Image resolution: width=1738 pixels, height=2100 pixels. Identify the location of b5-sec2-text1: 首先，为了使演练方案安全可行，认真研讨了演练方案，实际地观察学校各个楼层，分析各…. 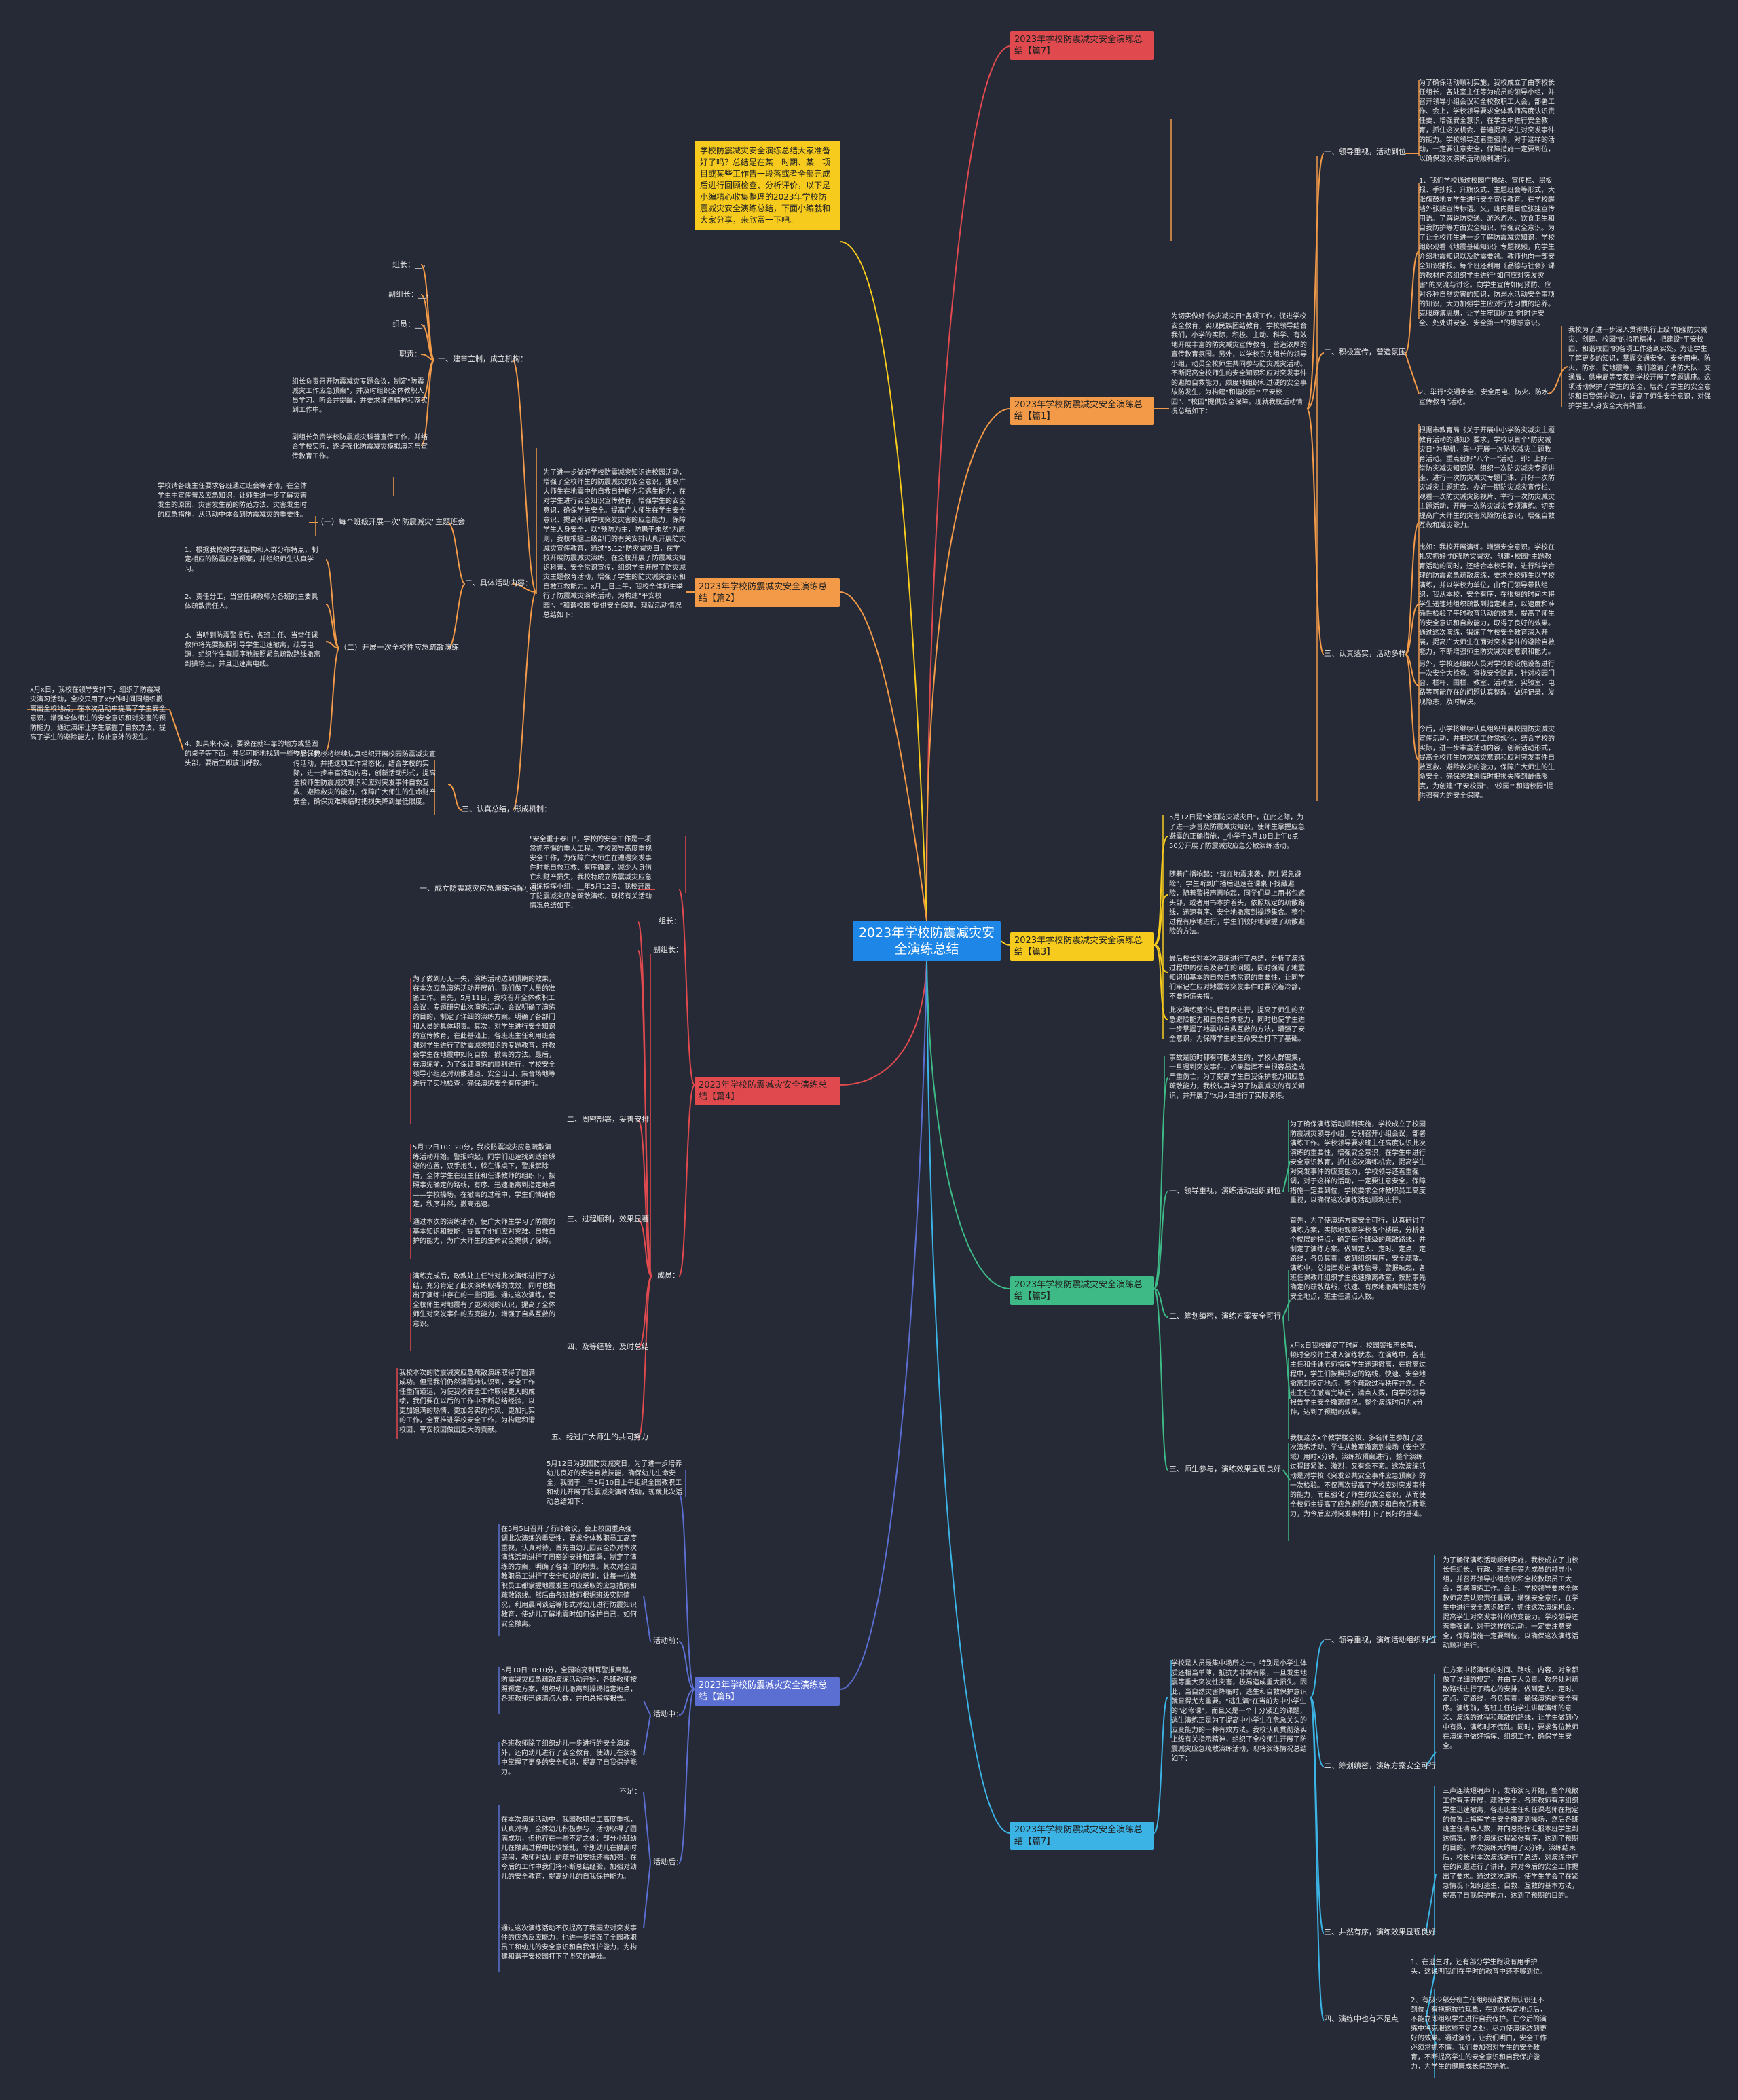
(1358, 1259).